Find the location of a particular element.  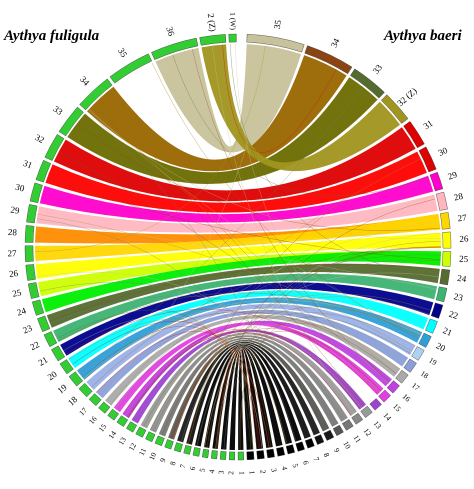

fuligula-chromosome-label: 3 is located at coordinates (221, 472).